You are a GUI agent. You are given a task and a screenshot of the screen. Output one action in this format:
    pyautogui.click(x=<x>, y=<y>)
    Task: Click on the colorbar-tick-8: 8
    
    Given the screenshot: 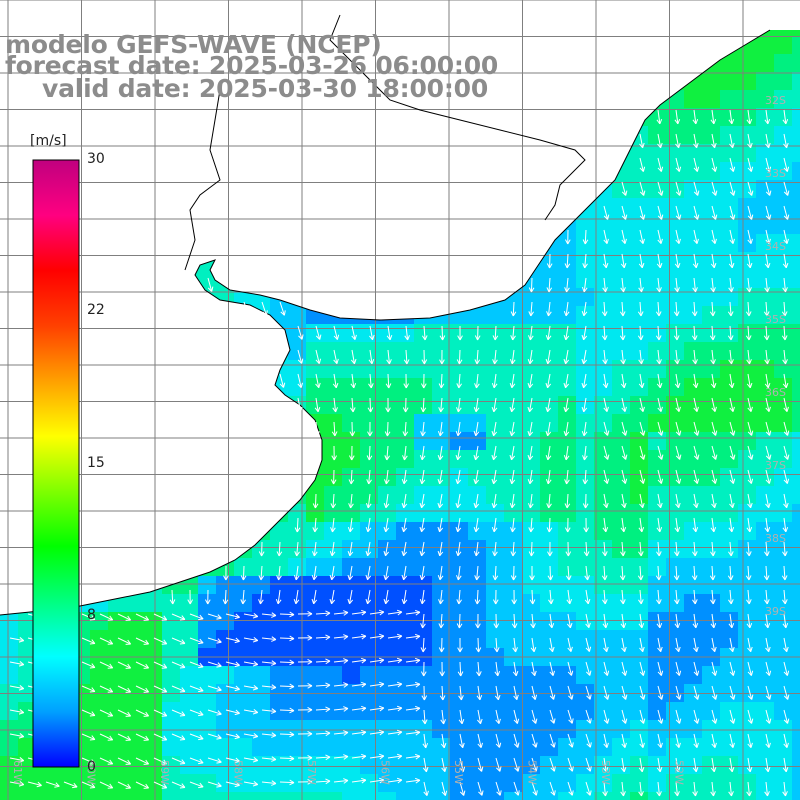 What is the action you would take?
    pyautogui.click(x=91, y=615)
    